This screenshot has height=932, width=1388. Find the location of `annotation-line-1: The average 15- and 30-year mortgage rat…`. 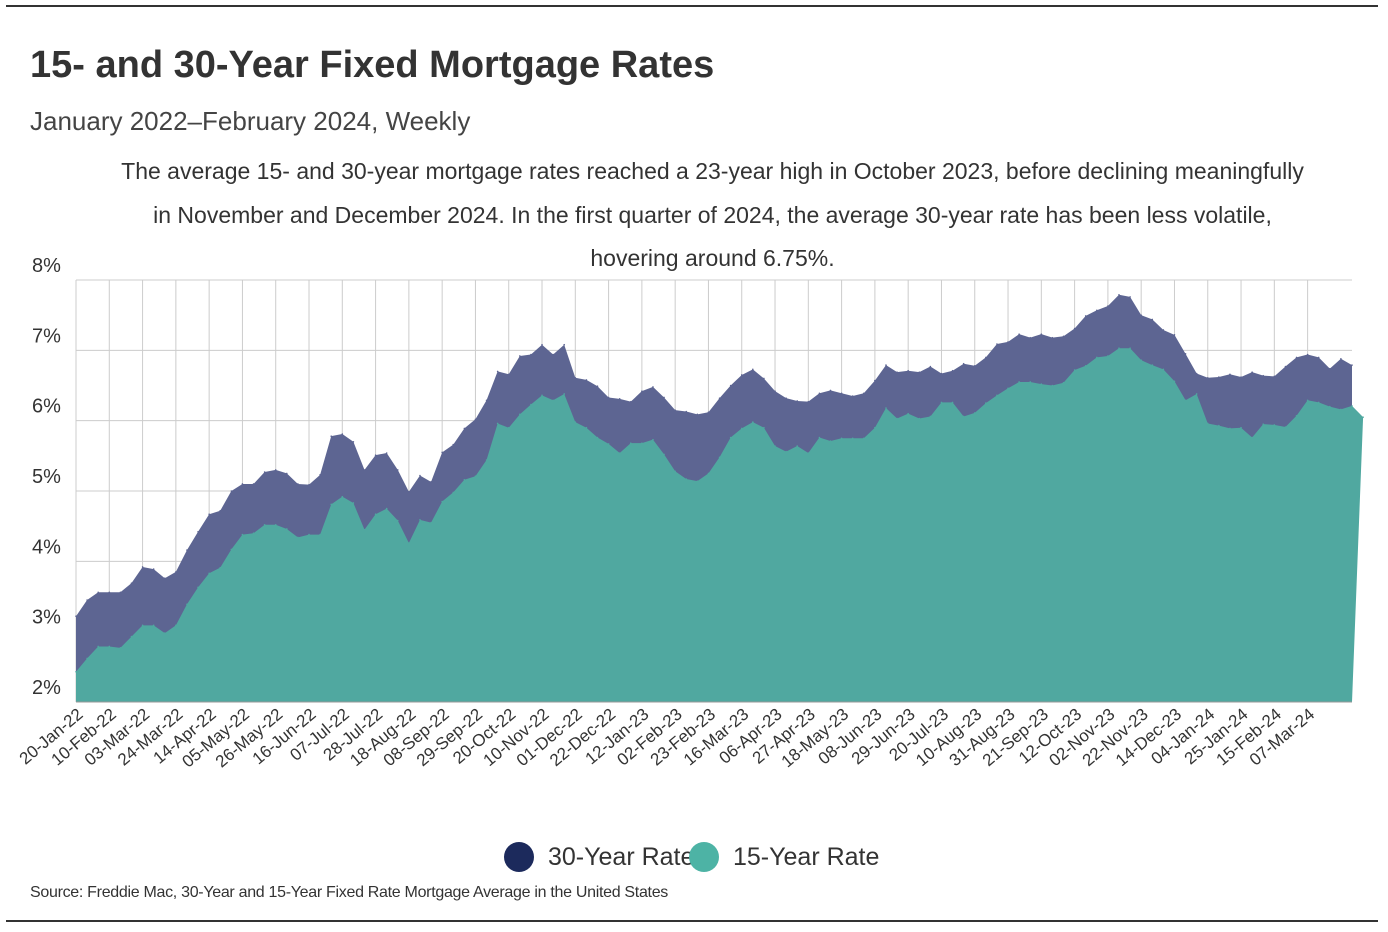

annotation-line-1: The average 15- and 30-year mortgage rat… is located at coordinates (712, 171).